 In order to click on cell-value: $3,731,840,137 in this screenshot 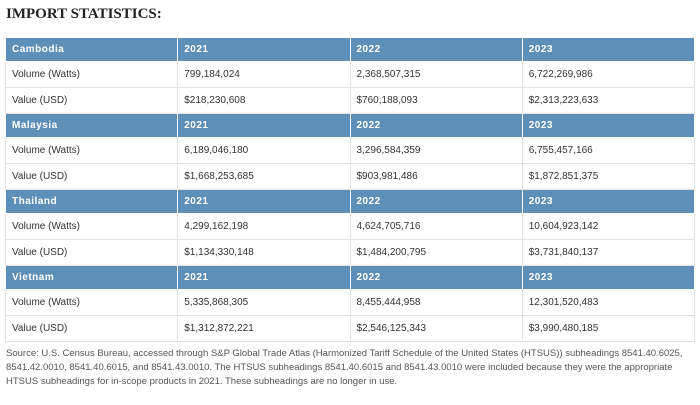, I will do `click(608, 252)`.